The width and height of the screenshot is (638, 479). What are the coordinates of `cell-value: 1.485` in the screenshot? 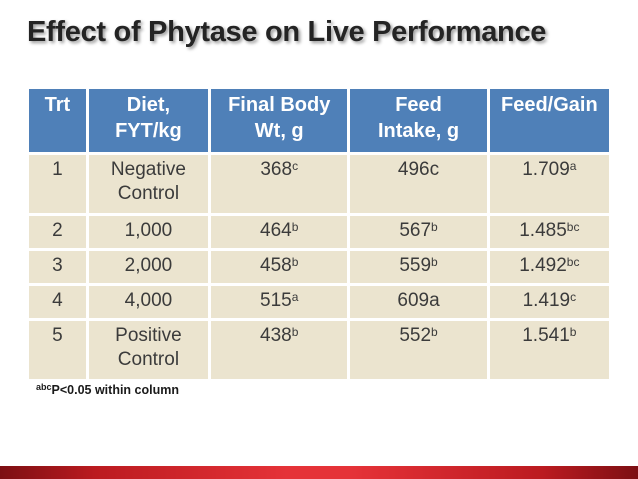 It's located at (543, 230).